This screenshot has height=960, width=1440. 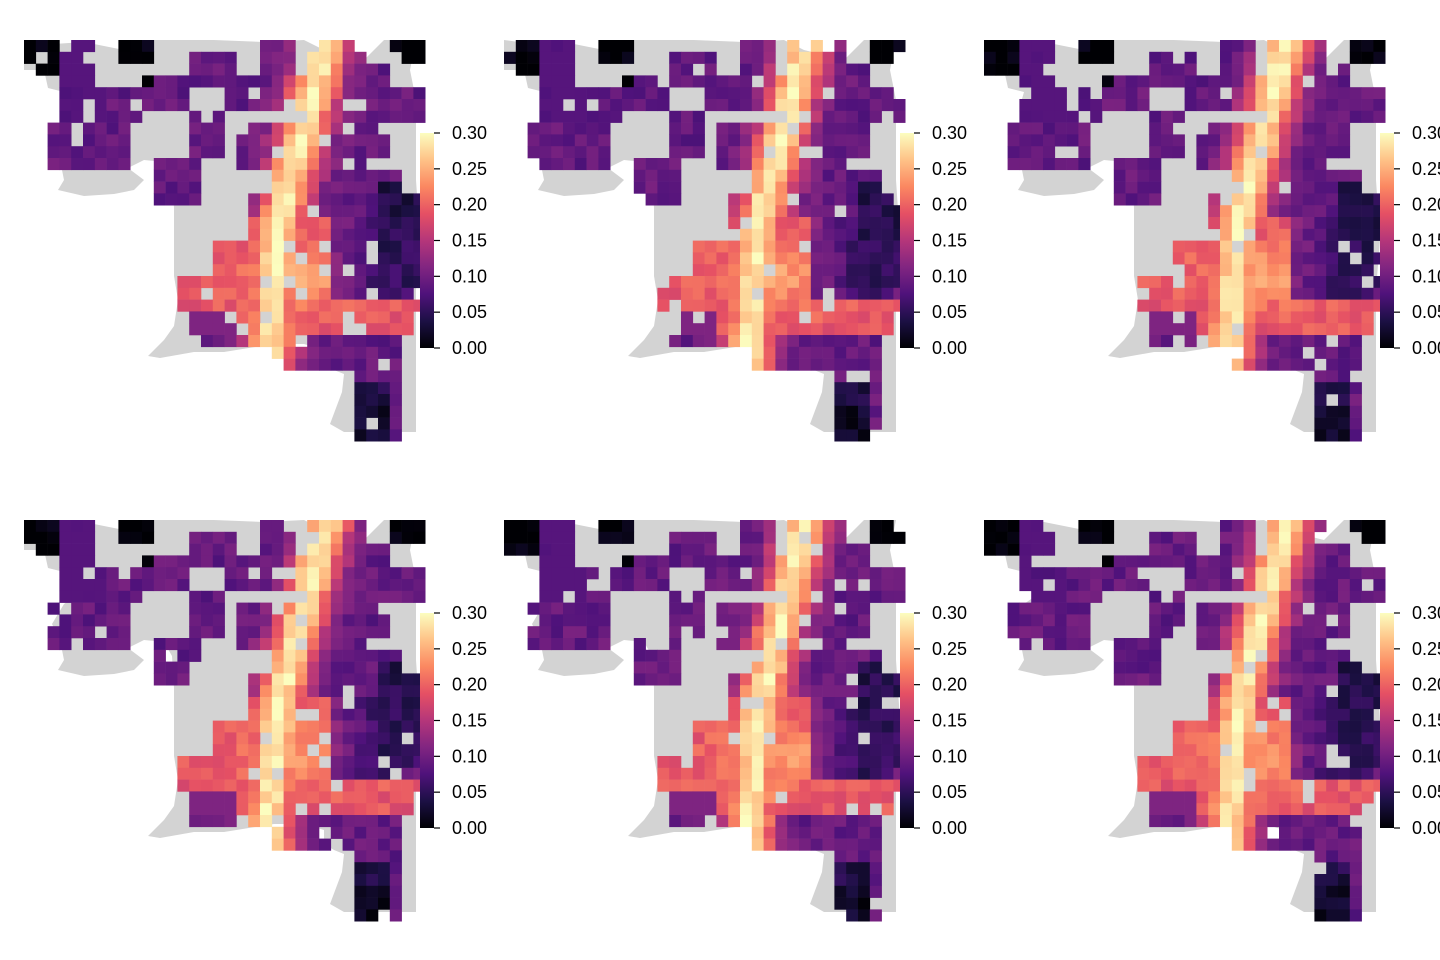 What do you see at coordinates (469, 169) in the screenshot?
I see `colorbar-tick-label: 0.25` at bounding box center [469, 169].